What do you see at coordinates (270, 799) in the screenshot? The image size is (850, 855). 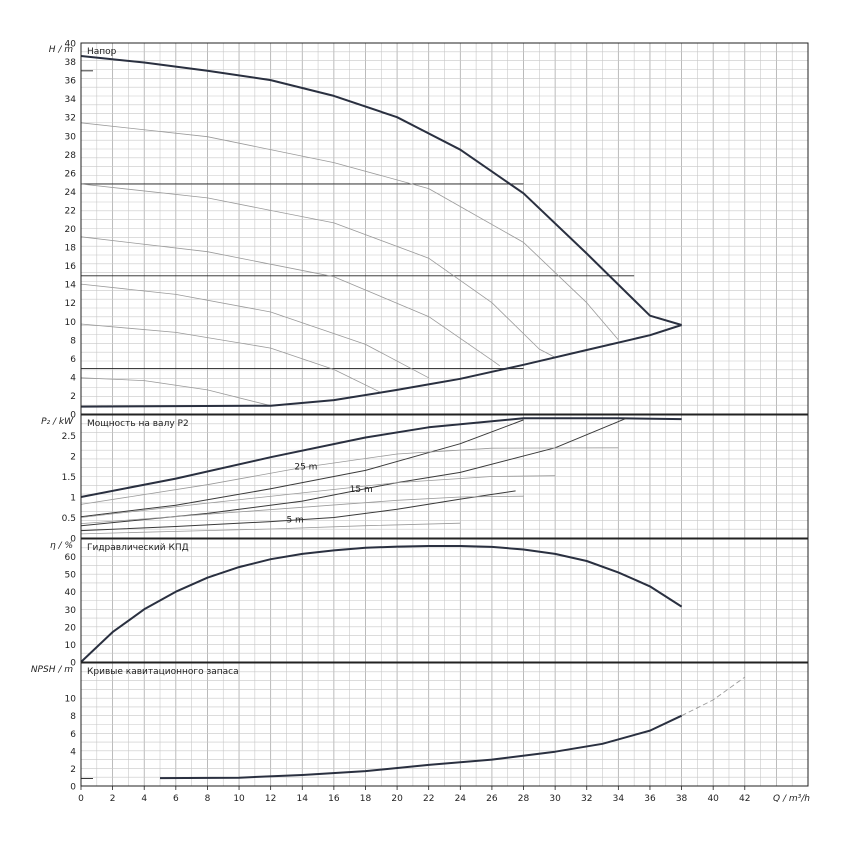 I see `x-tick-label: 12` at bounding box center [270, 799].